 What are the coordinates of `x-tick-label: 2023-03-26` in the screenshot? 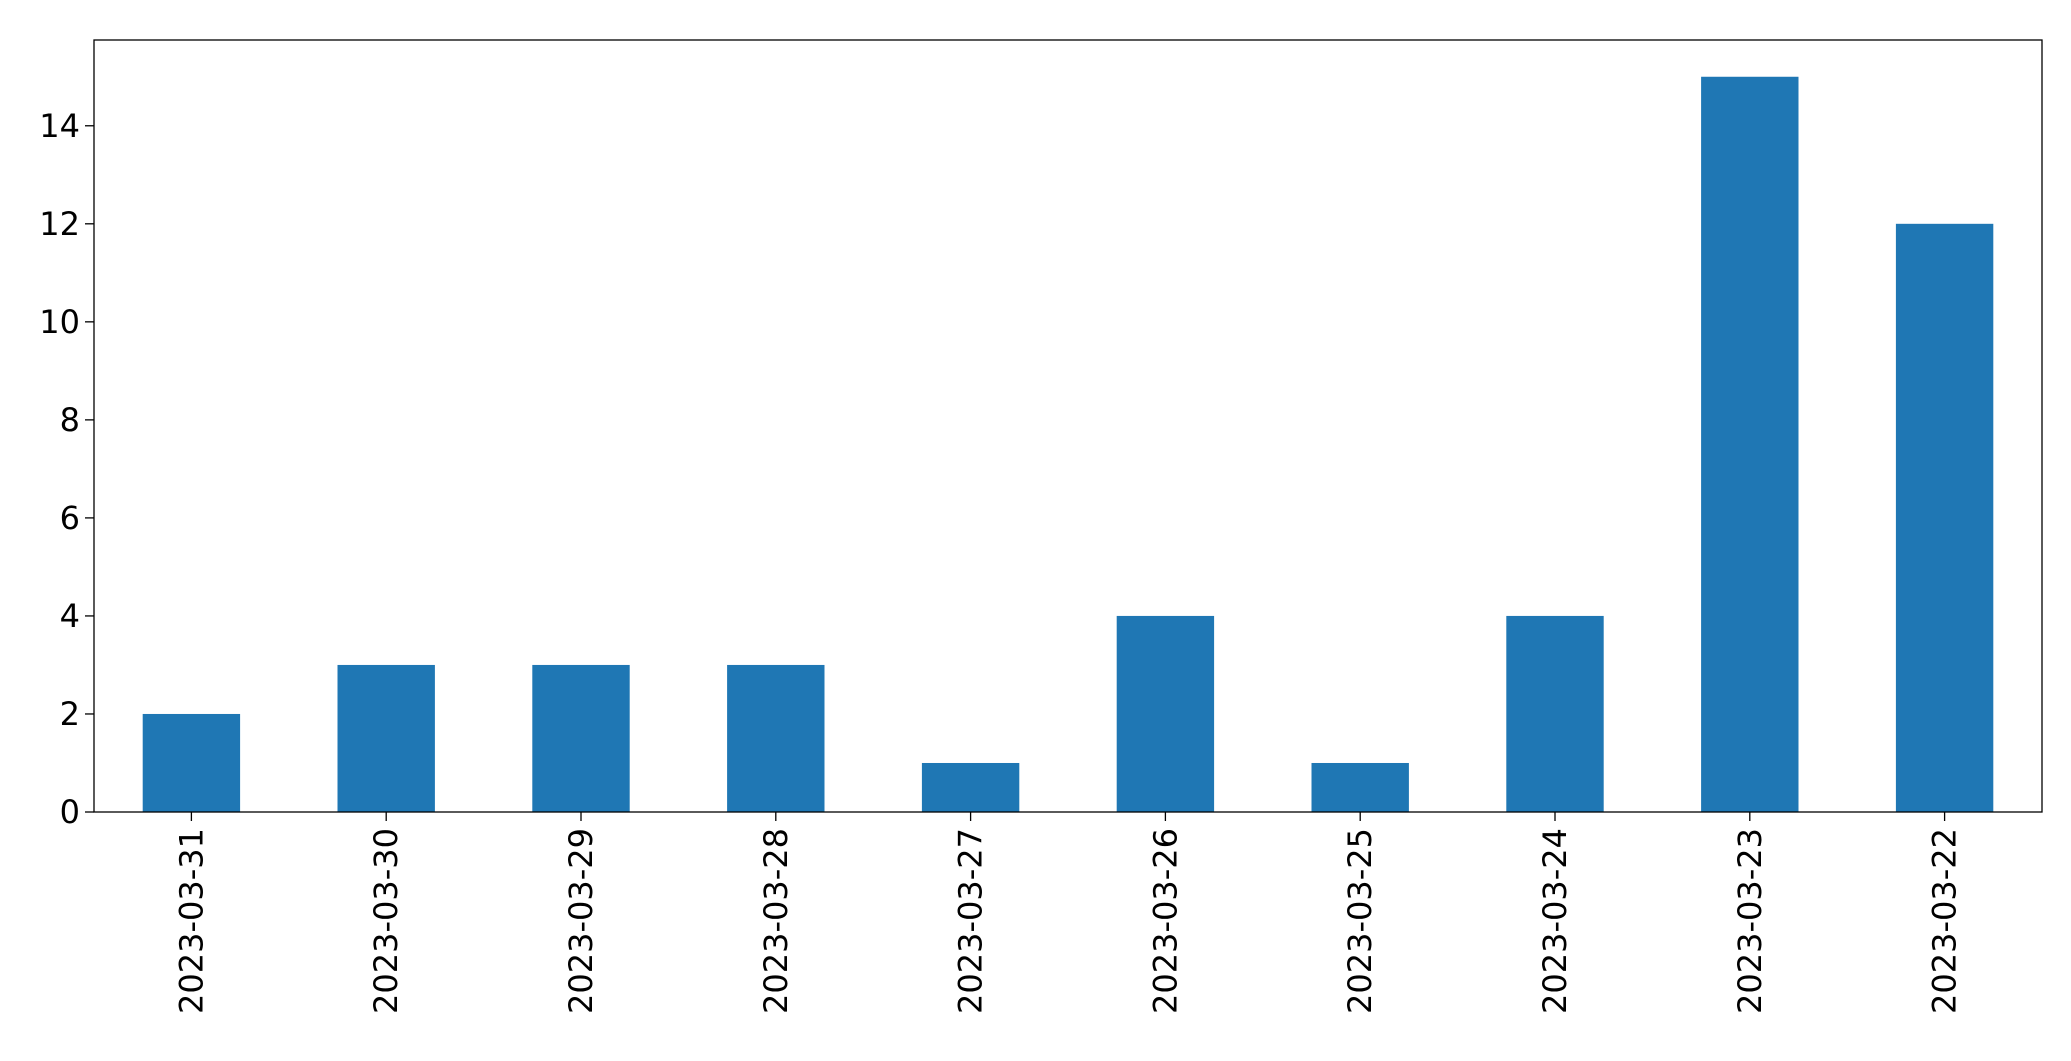 It's located at (1165, 921).